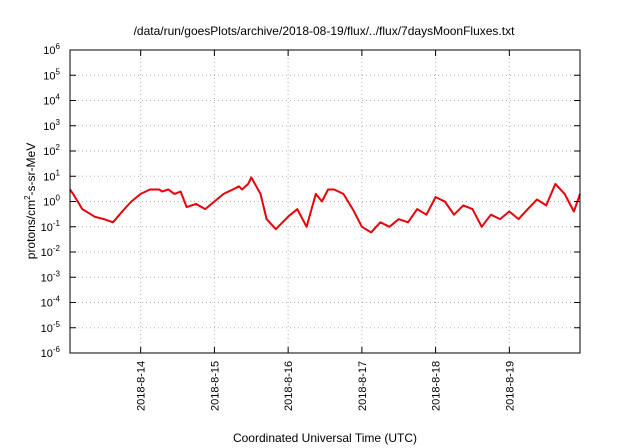  I want to click on x-tick-label: 2018-8-17, so click(363, 386).